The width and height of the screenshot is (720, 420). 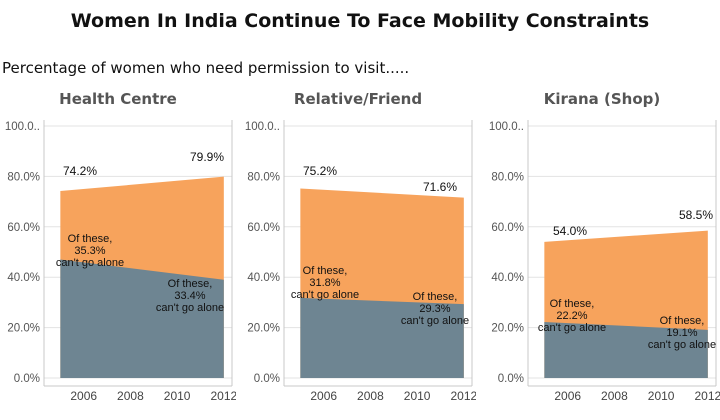 I want to click on annotation-text: 22.2%, so click(x=571, y=316).